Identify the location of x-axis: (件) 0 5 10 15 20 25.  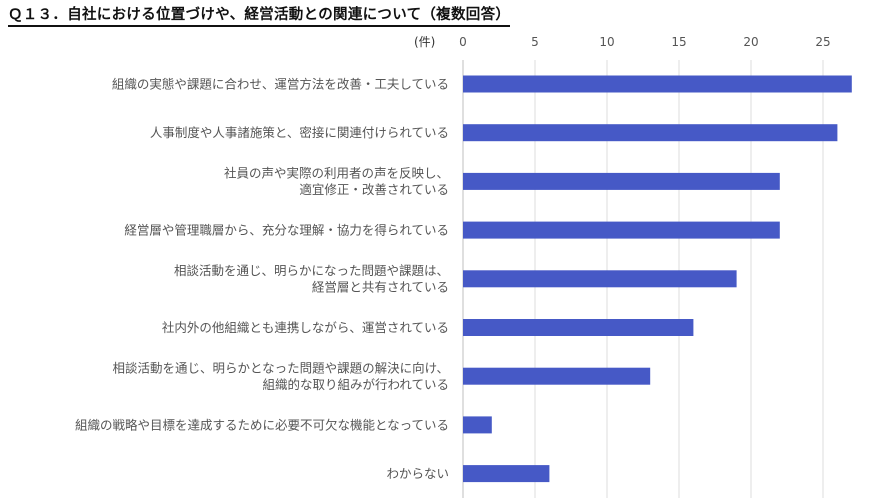
(622, 42).